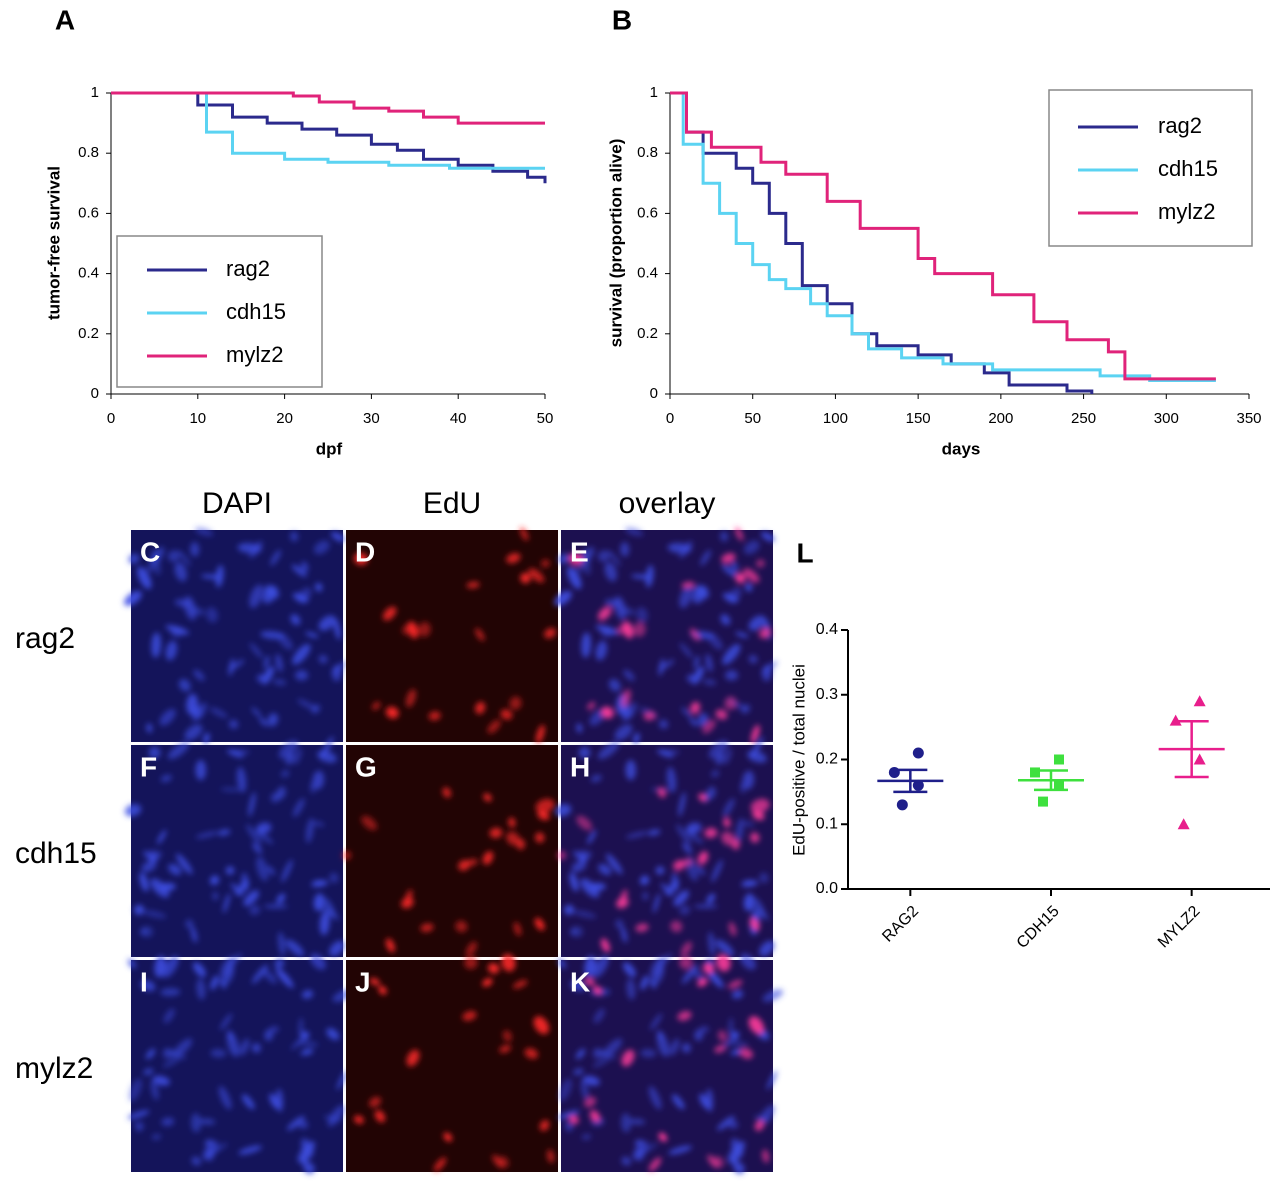 The width and height of the screenshot is (1280, 1187). What do you see at coordinates (452, 1066) in the screenshot?
I see `micrograph-background` at bounding box center [452, 1066].